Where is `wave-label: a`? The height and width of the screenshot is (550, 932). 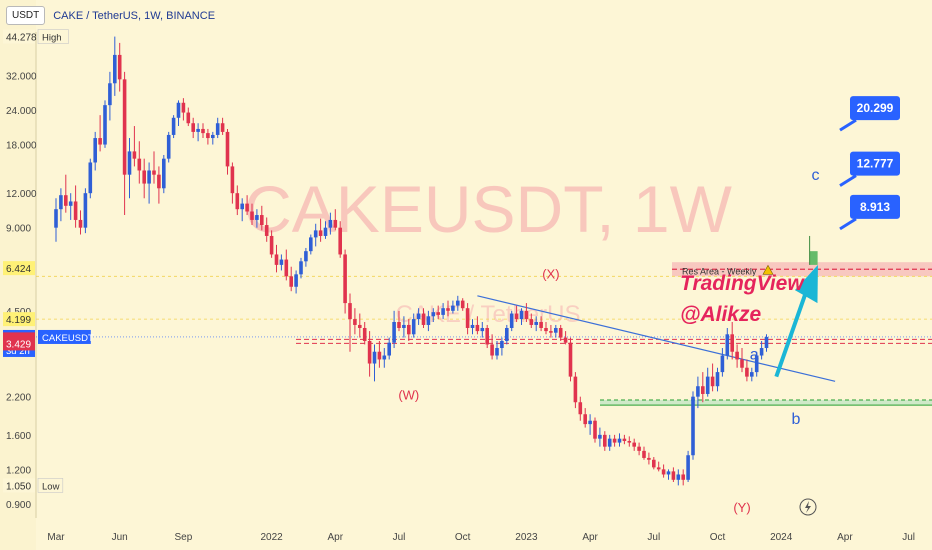 wave-label: a is located at coordinates (754, 354).